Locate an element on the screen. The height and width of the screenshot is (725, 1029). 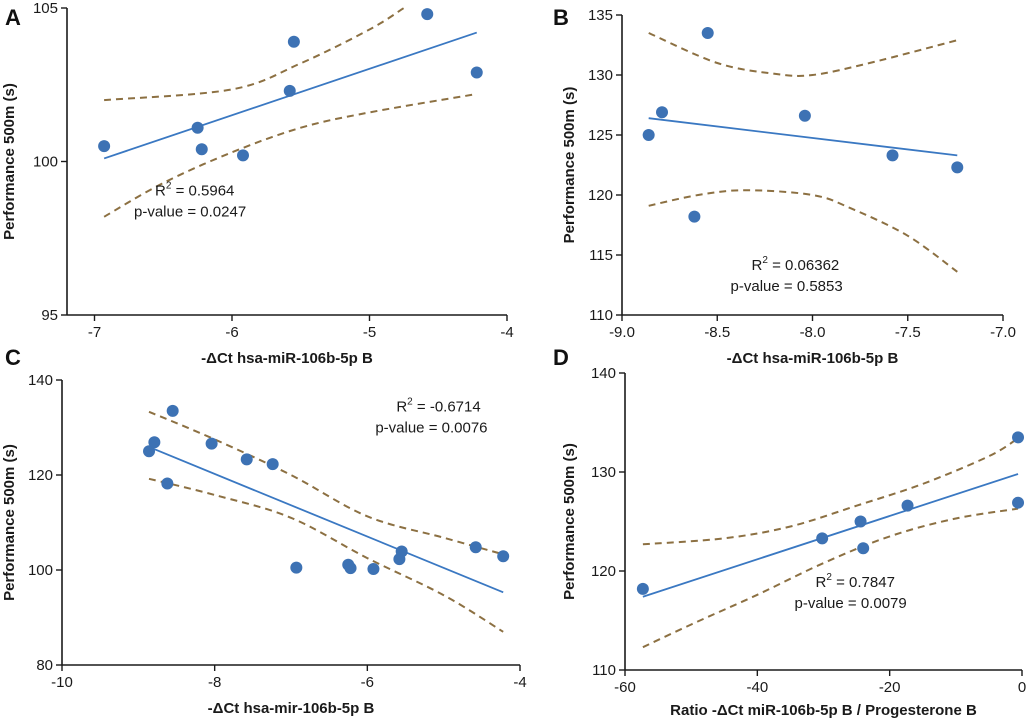
panel-a-letter: A is located at coordinates (13, 17).